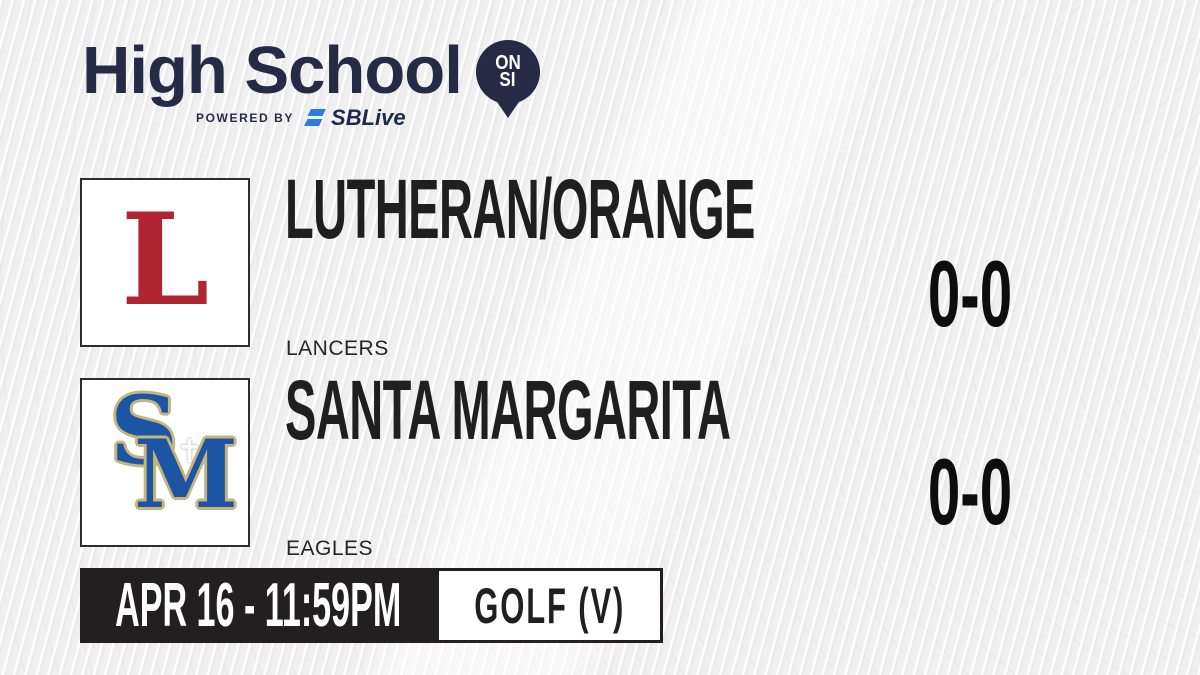 This screenshot has width=1200, height=675. What do you see at coordinates (330, 548) in the screenshot?
I see `team2-mascot: EAGLES` at bounding box center [330, 548].